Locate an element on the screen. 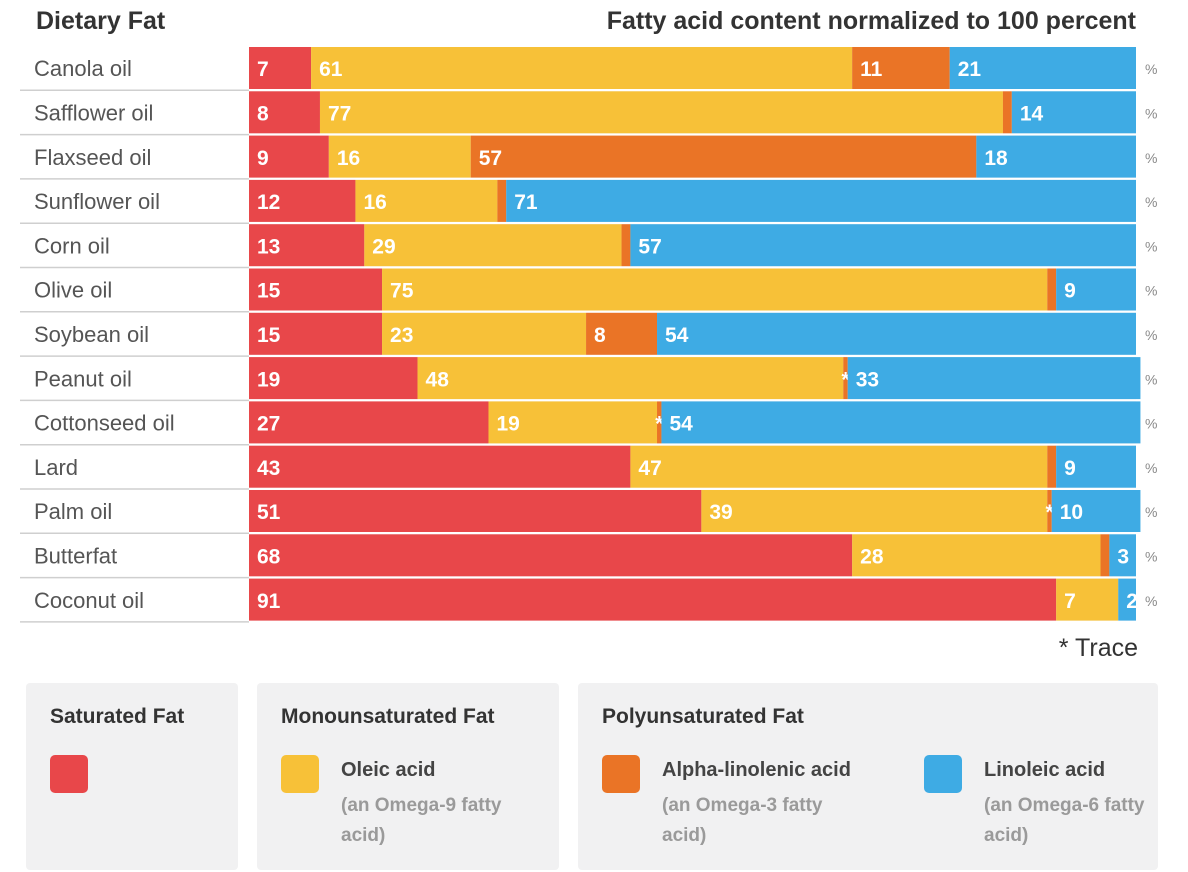  bar-segment-palm-oil-linoleic-acid is located at coordinates (1096, 511).